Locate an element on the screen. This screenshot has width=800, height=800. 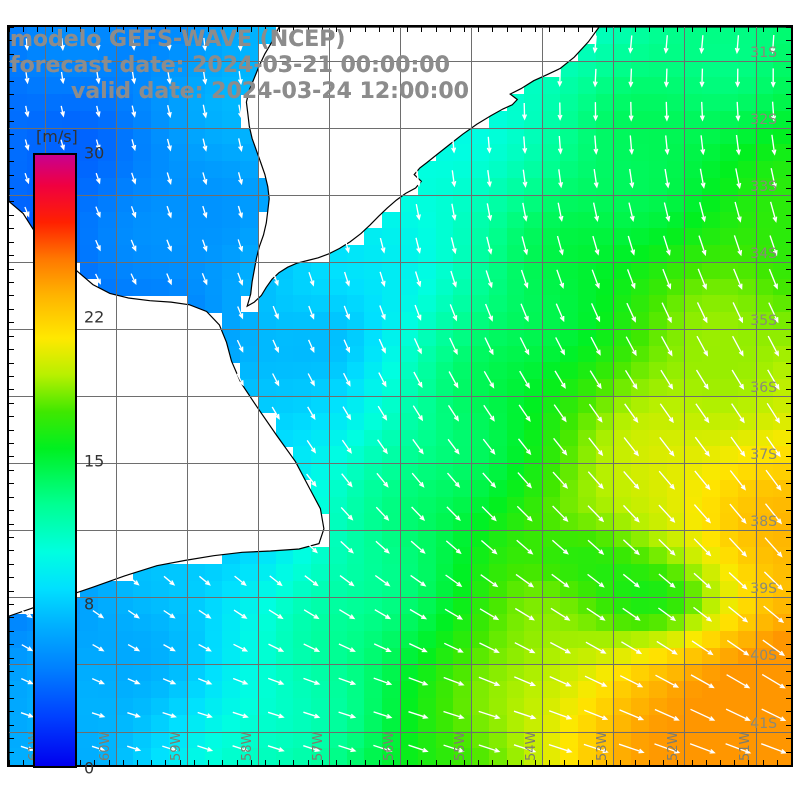
lat-label: 37S is located at coordinates (763, 455).